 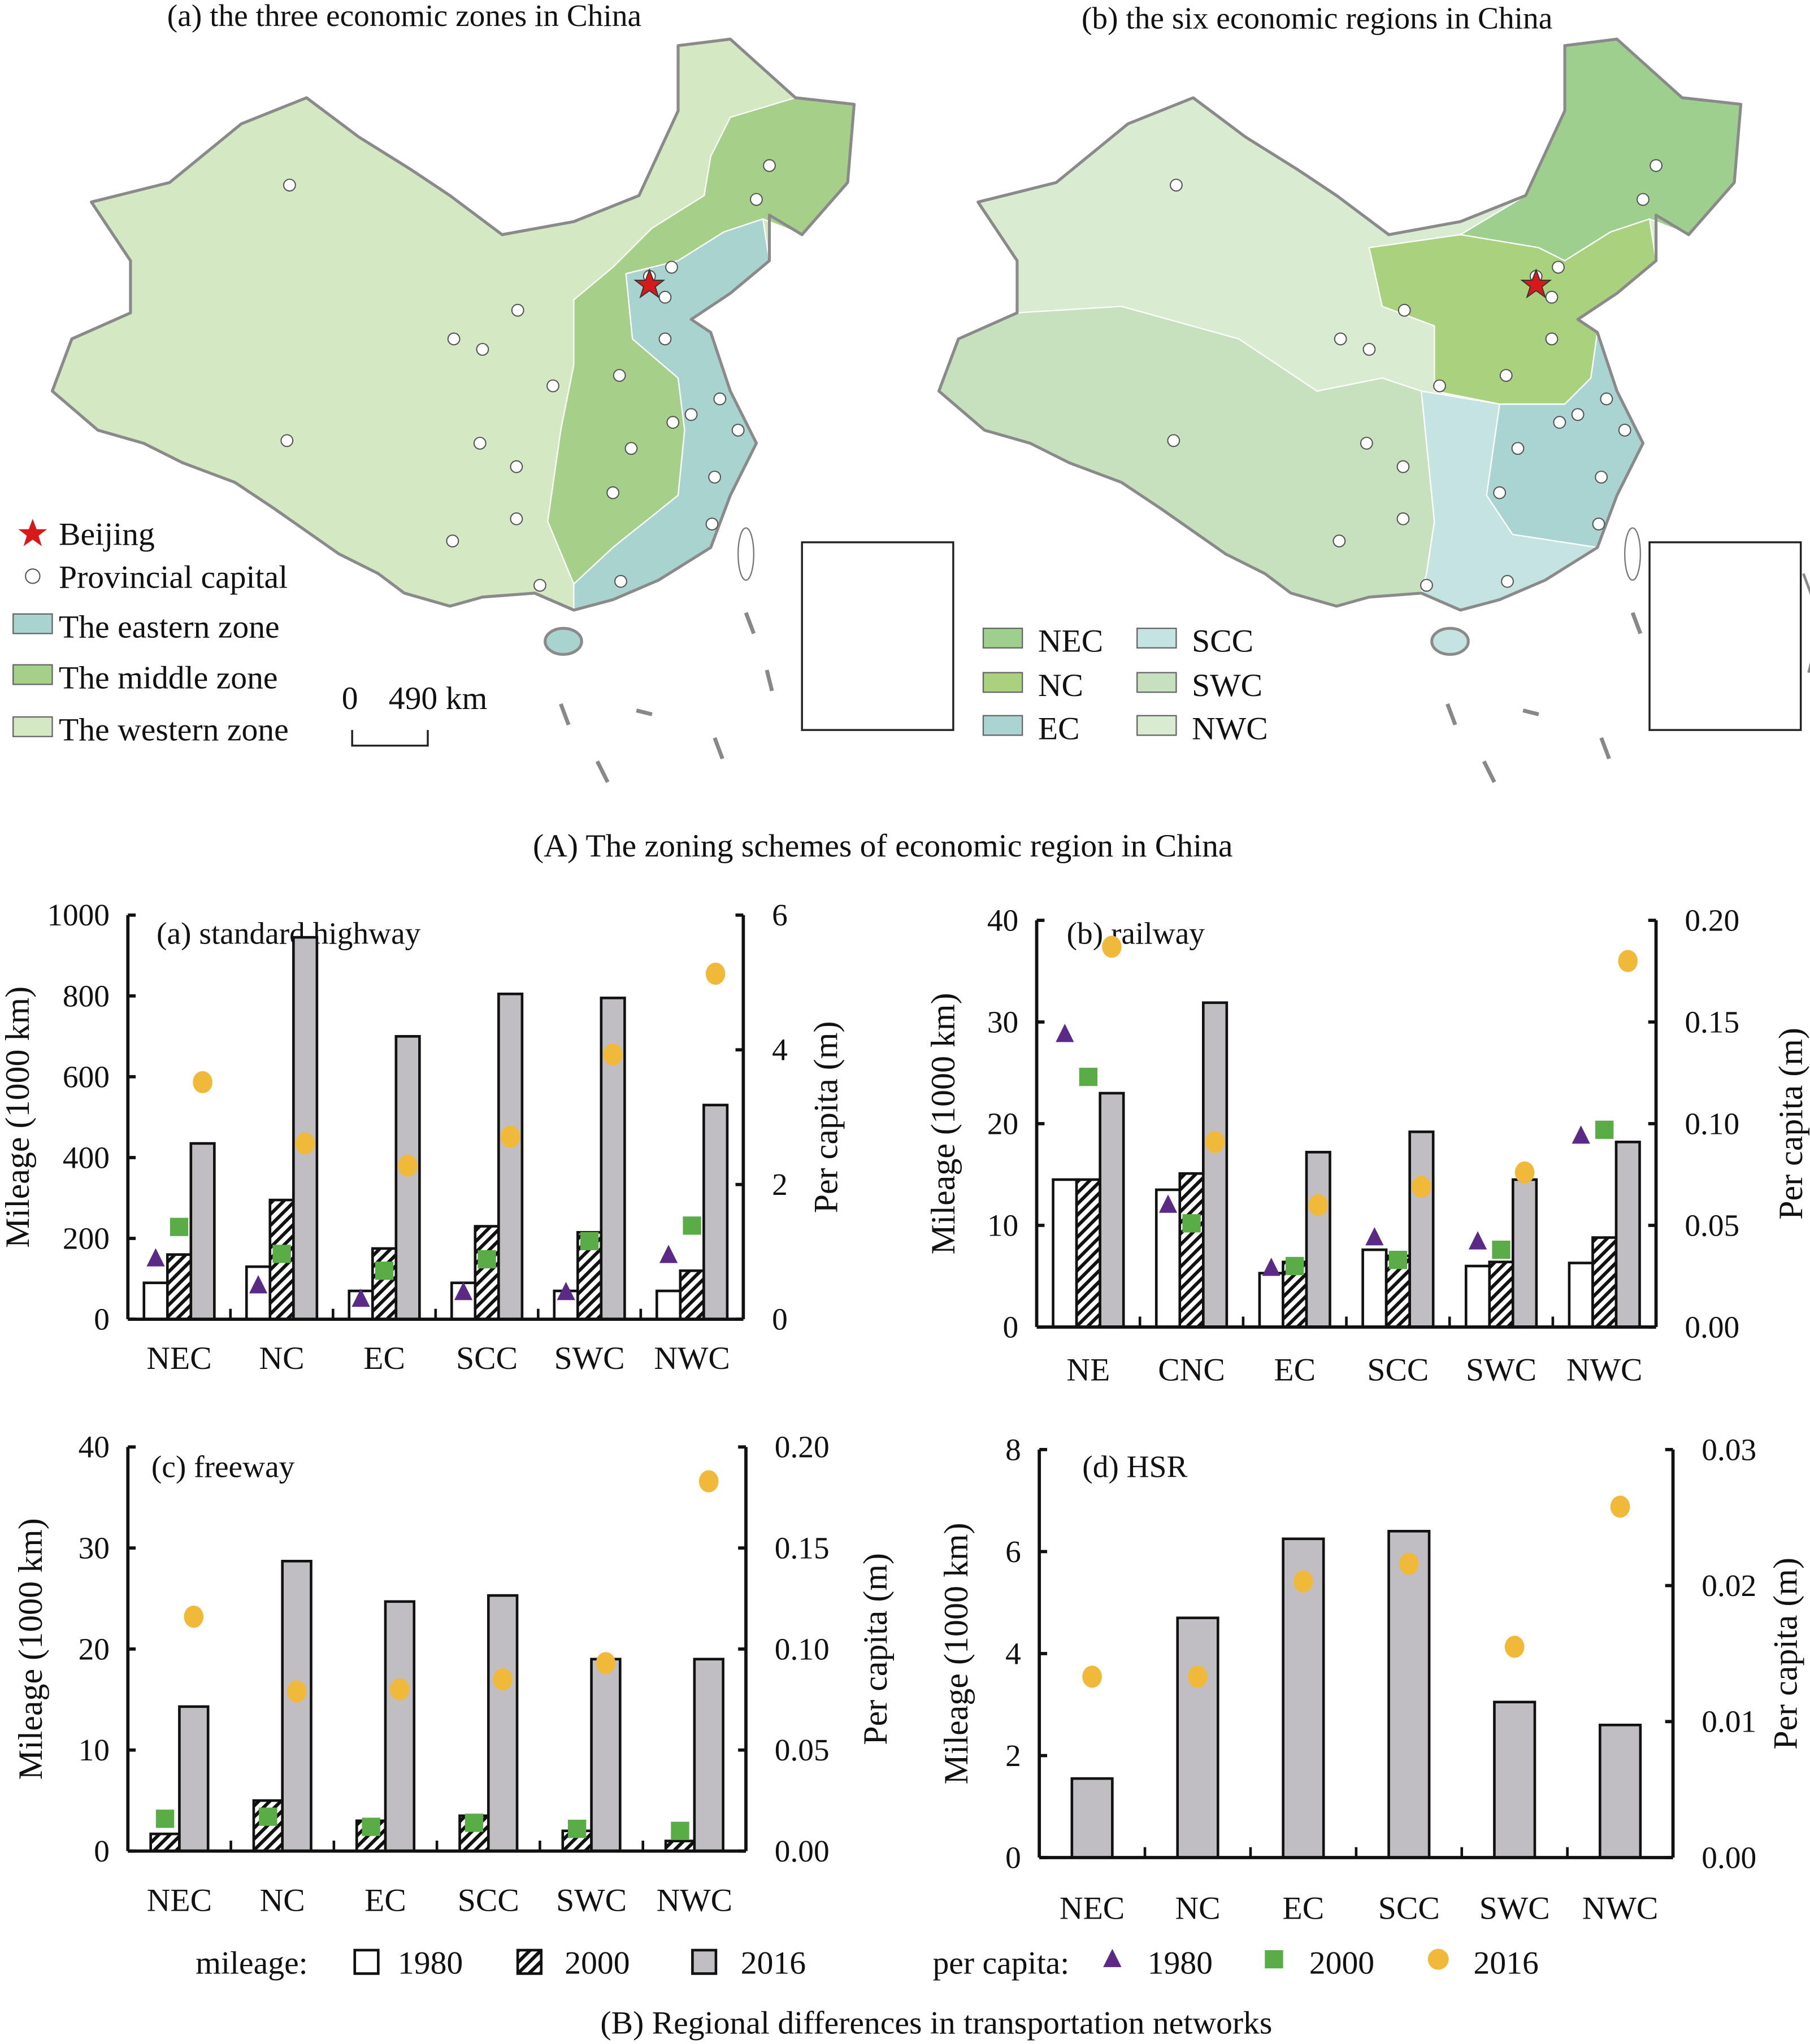 I want to click on per-capita-2000-SWC, so click(x=1501, y=1249).